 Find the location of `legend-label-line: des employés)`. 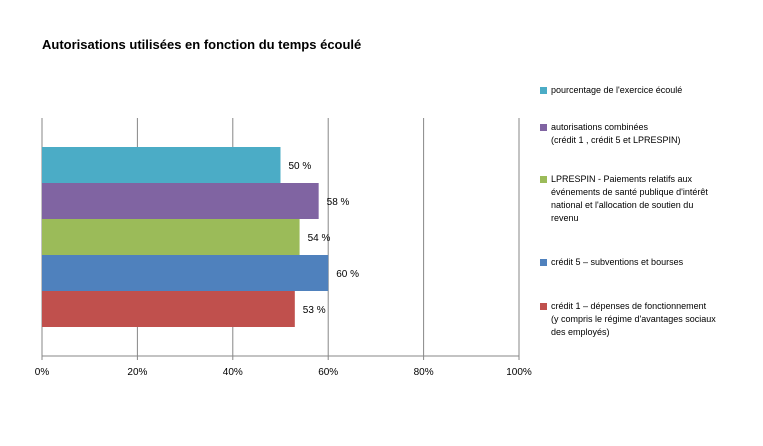

legend-label-line: des employés) is located at coordinates (580, 332).